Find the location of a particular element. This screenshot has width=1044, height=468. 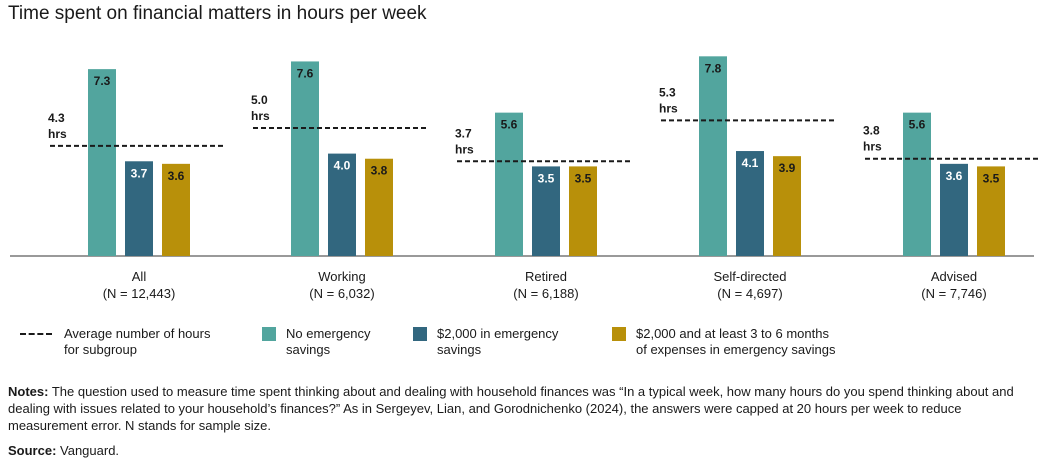

data-label-working-no-savings: 7.6 is located at coordinates (305, 73).